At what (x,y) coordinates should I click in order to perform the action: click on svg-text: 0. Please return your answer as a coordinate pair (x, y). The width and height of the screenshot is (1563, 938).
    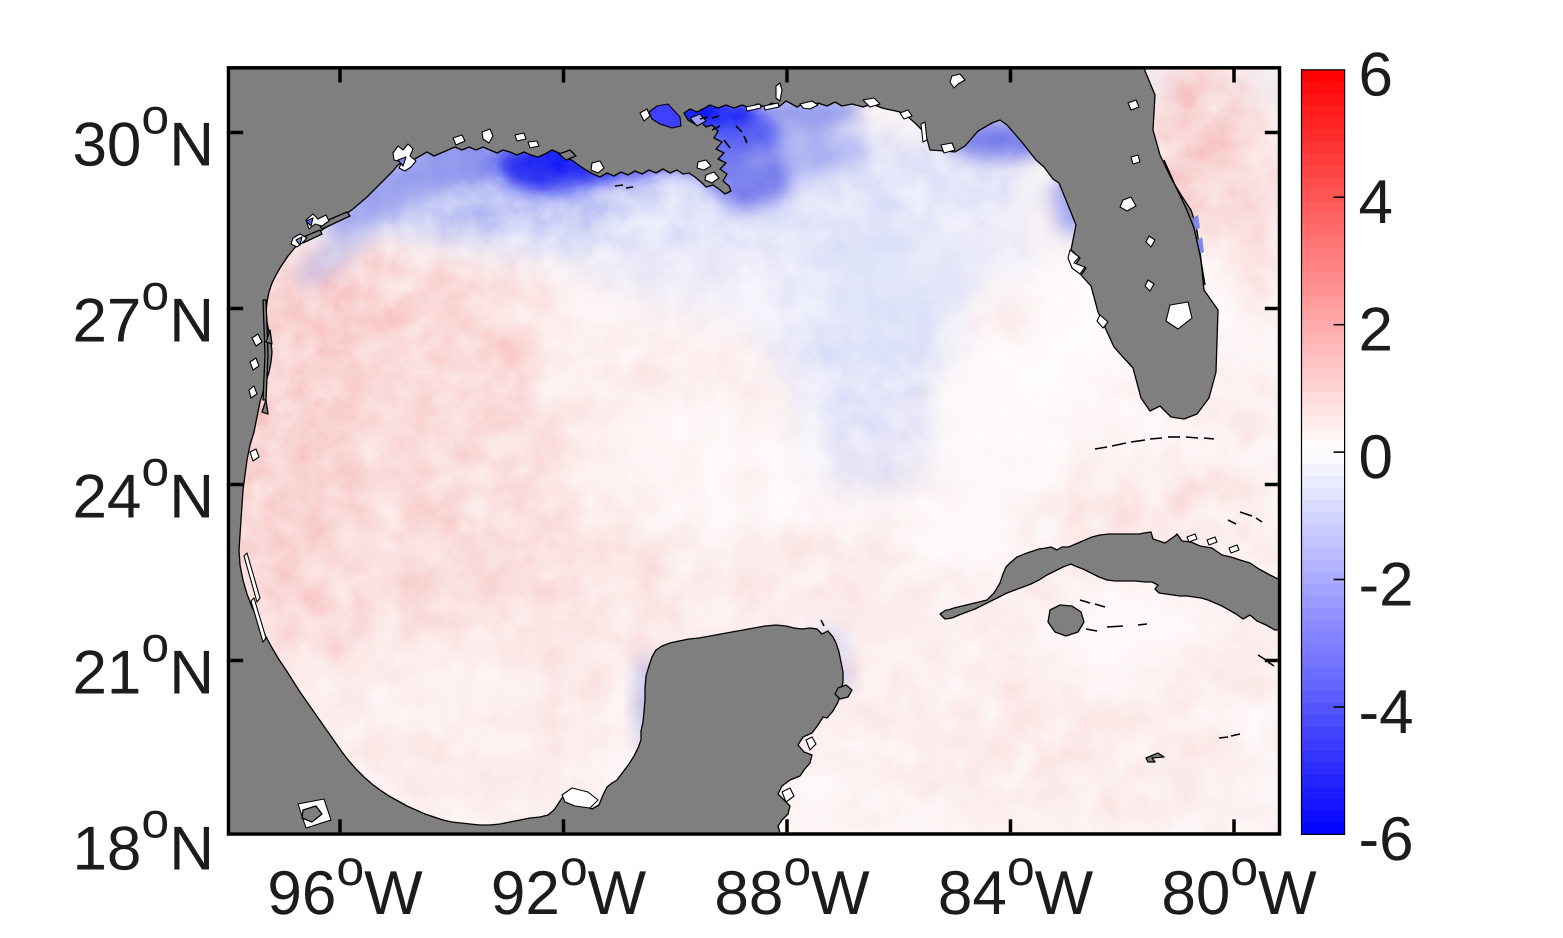
    Looking at the image, I should click on (1376, 457).